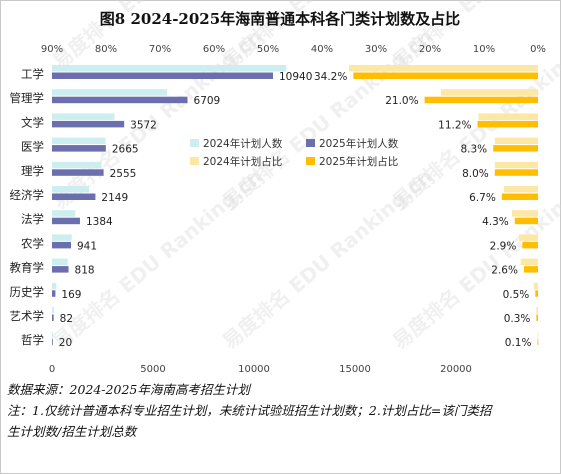 The image size is (561, 474). I want to click on share-data-label: 34.2%, so click(330, 77).